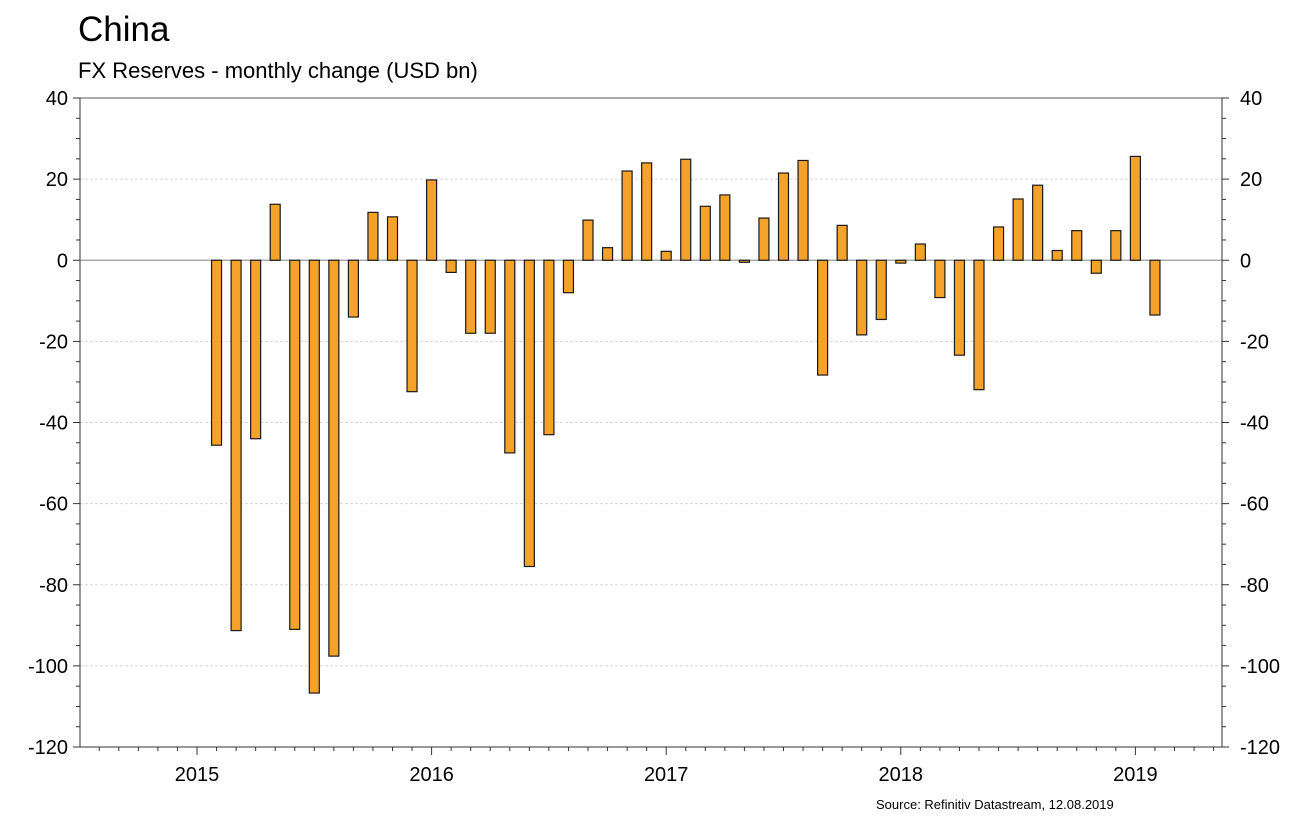 This screenshot has height=825, width=1313. I want to click on y-tick-label-left: -40, so click(53, 424).